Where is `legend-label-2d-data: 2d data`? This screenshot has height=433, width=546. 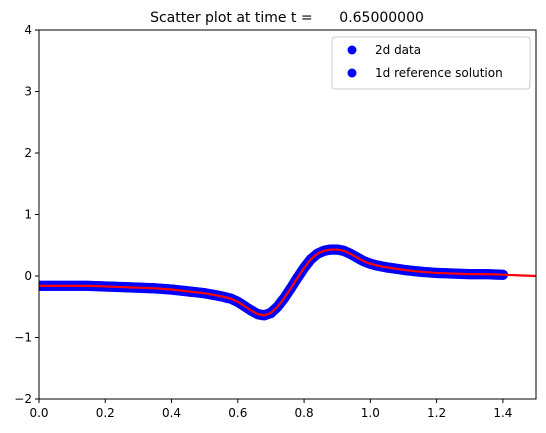
legend-label-2d-data: 2d data is located at coordinates (398, 50).